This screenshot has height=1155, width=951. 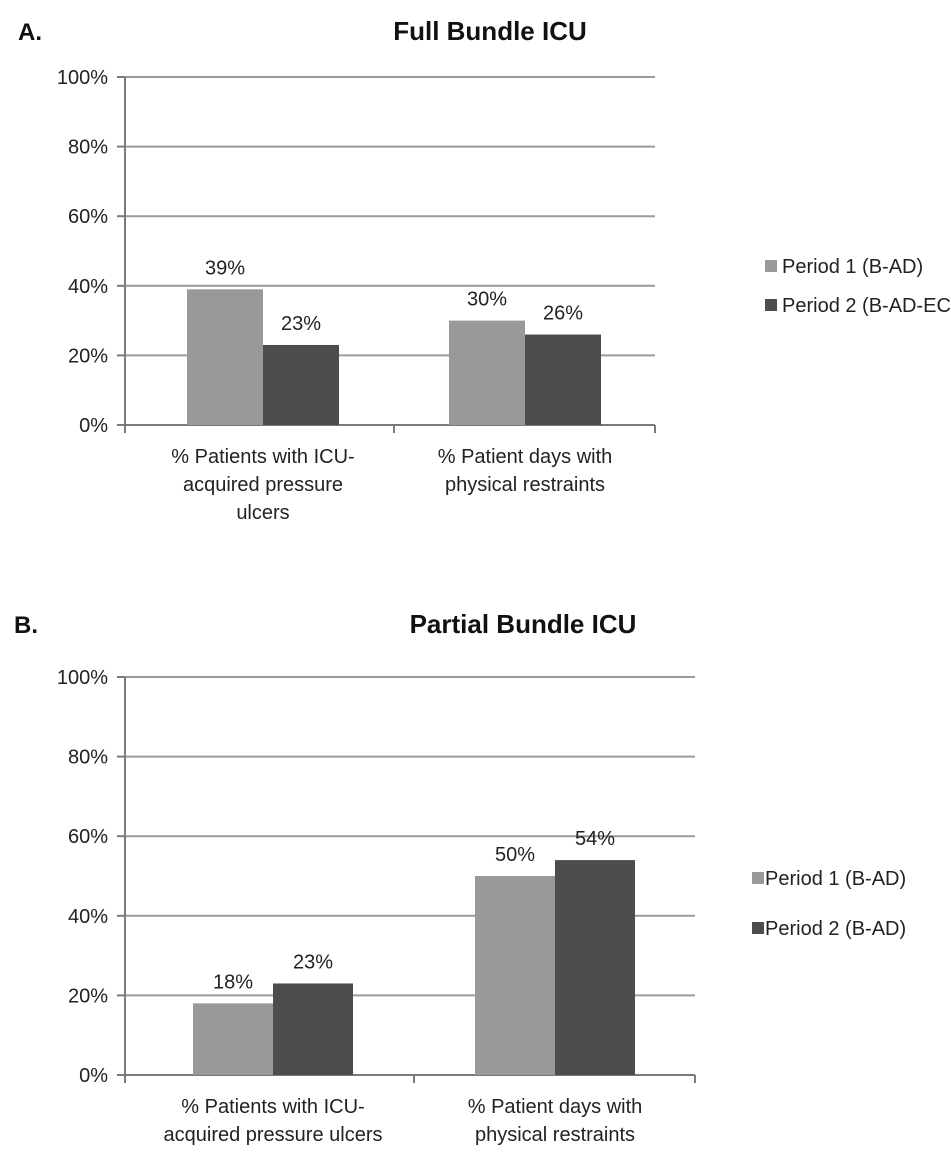 What do you see at coordinates (273, 1135) in the screenshot?
I see `x-category-label: acquired pressure ulcers` at bounding box center [273, 1135].